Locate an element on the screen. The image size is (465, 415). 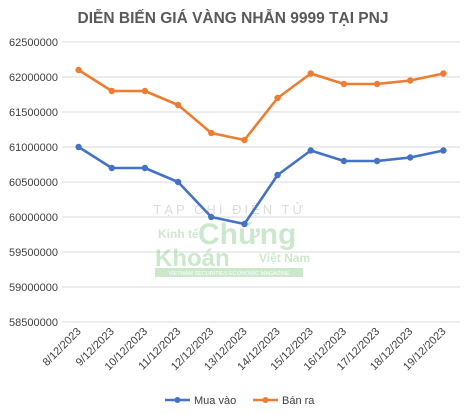
watermark-tagline: VIETNAM SECURITIES ECONOMIC MAGAZINE is located at coordinates (228, 274).